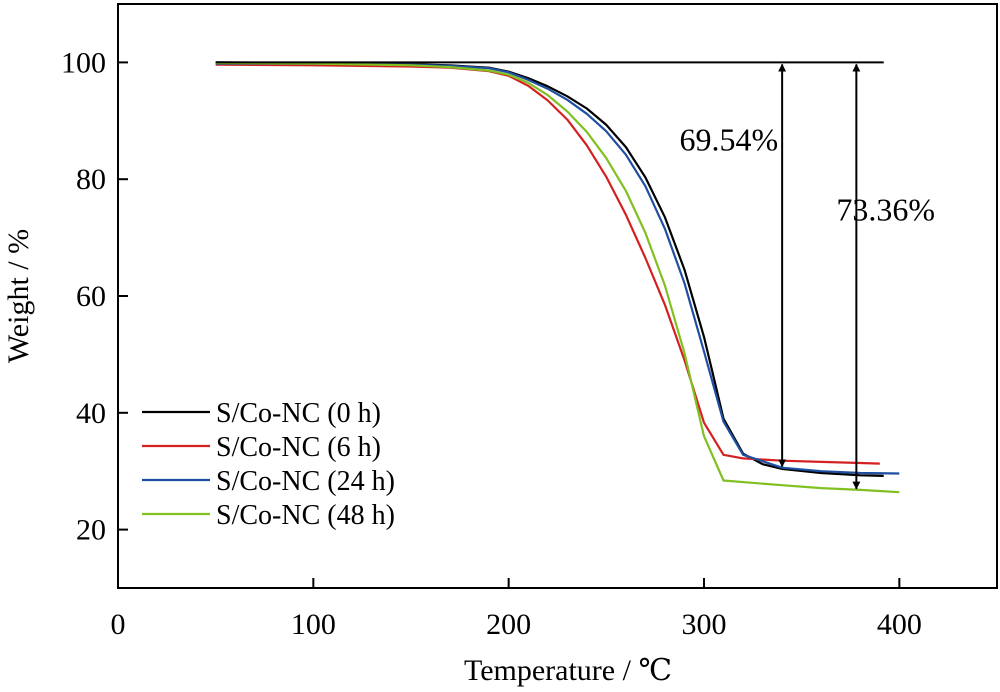 This screenshot has height=692, width=1000. What do you see at coordinates (118, 624) in the screenshot?
I see `x-tick-label: 0` at bounding box center [118, 624].